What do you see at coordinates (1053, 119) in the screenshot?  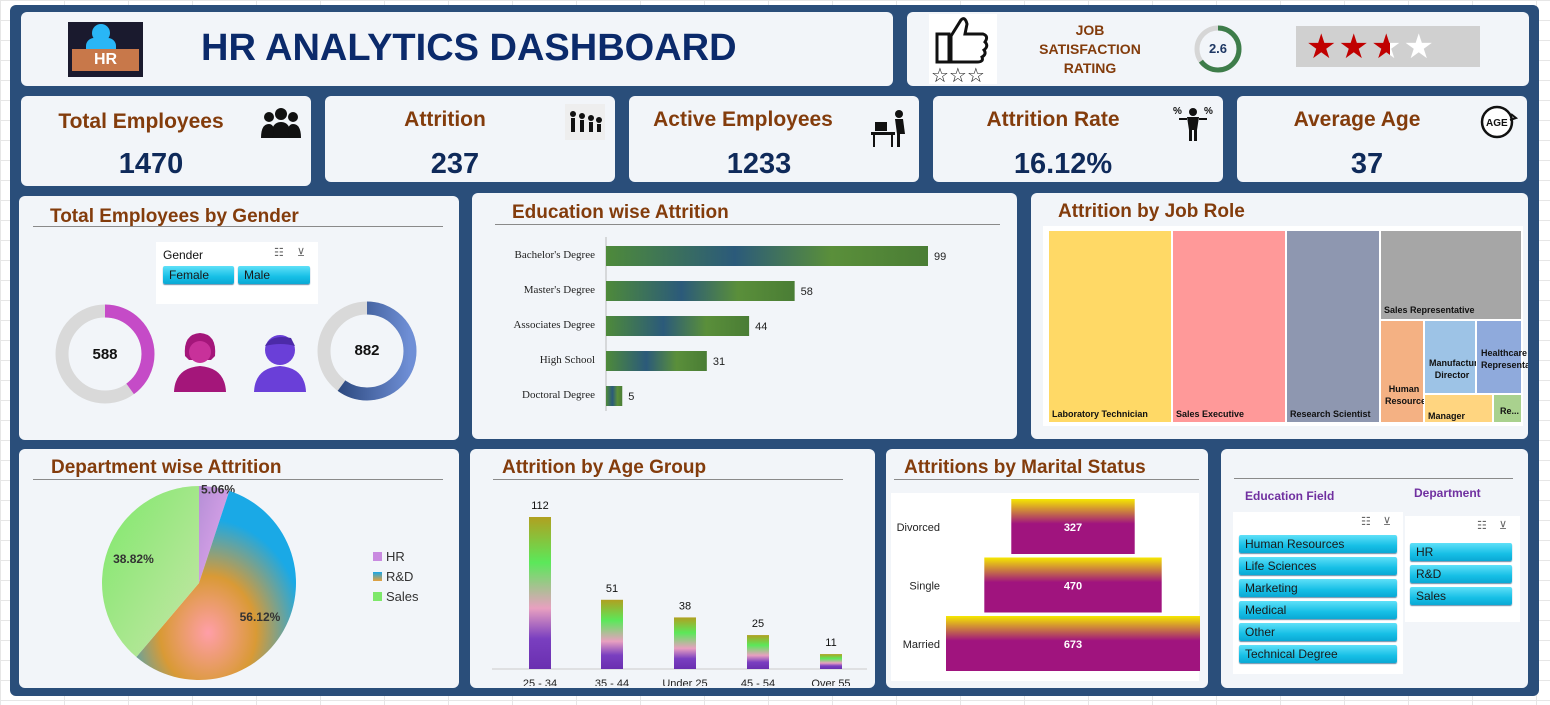 I see `kpi-title: Attrition Rate` at bounding box center [1053, 119].